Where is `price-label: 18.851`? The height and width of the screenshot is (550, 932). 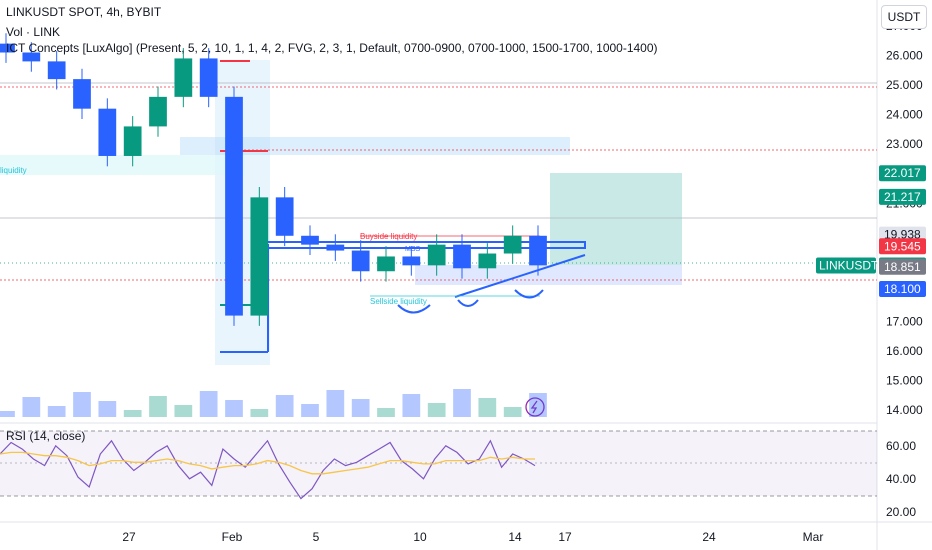
price-label: 18.851 is located at coordinates (902, 266).